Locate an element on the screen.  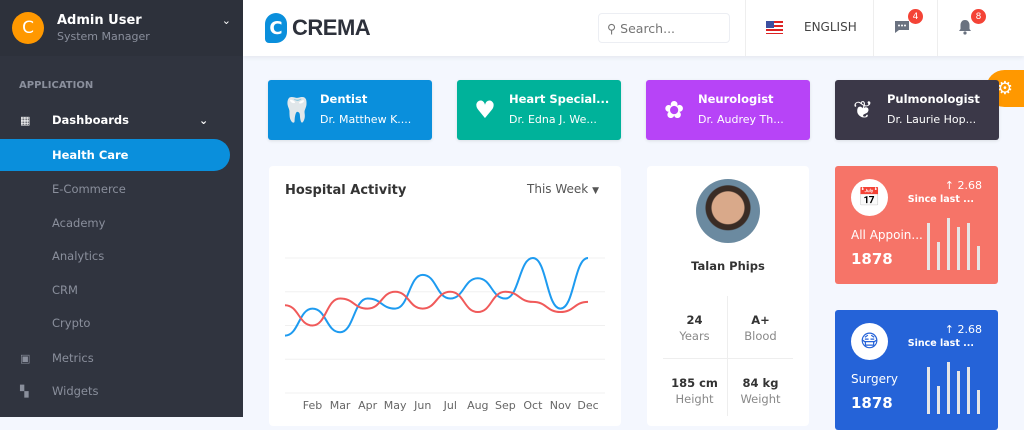
x-tick-label: Jul is located at coordinates (450, 405).